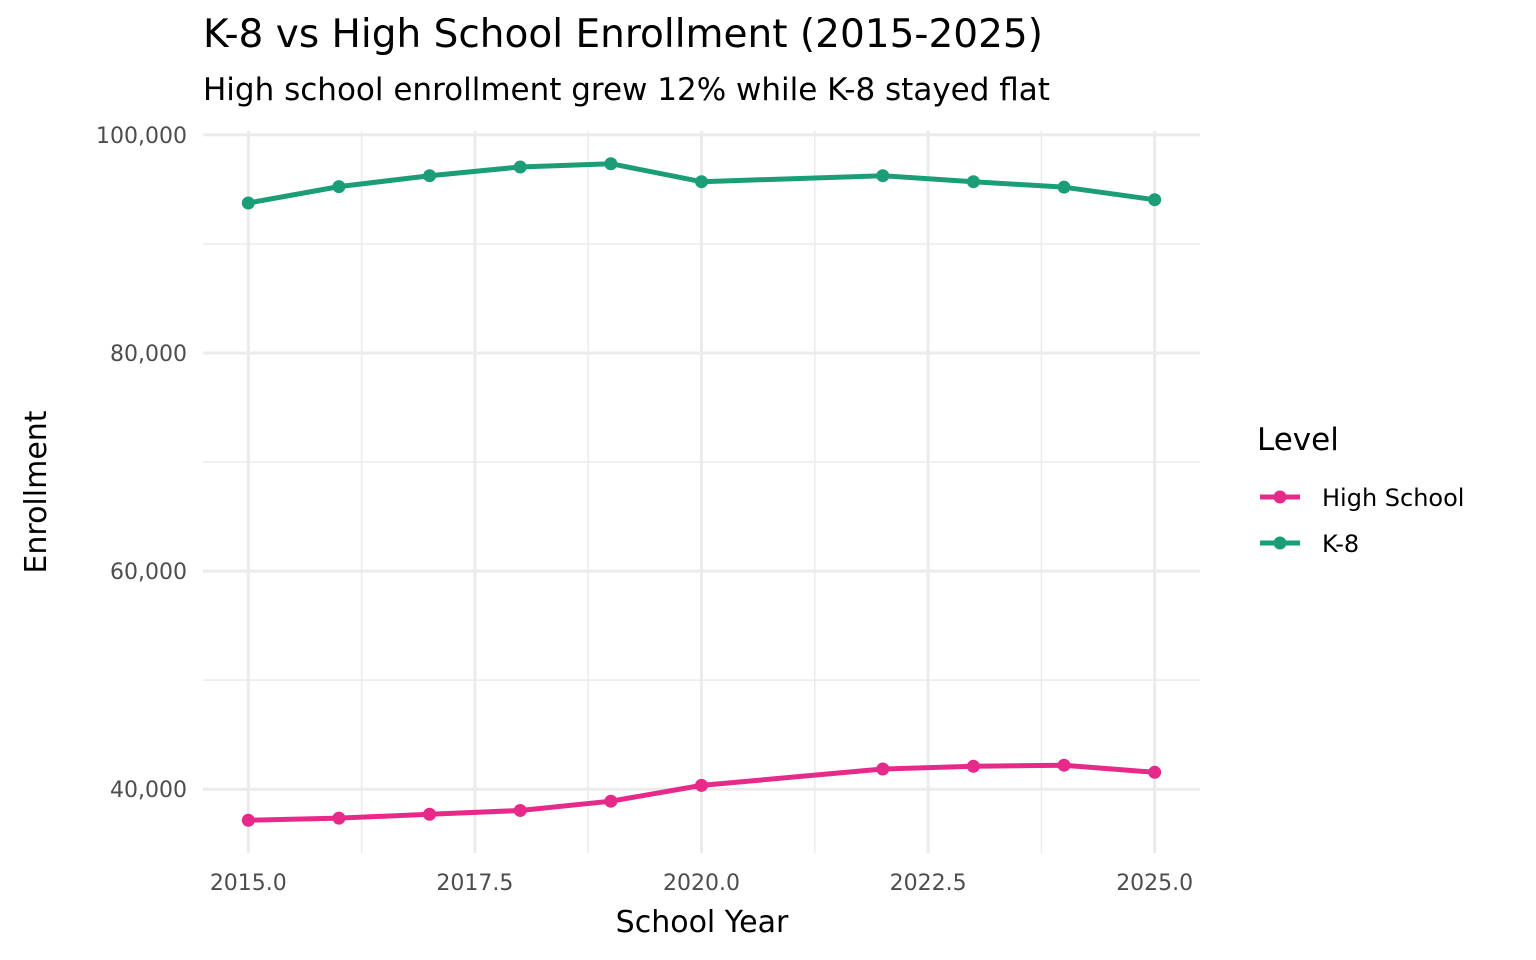  Describe the element at coordinates (1154, 883) in the screenshot. I see `x-tick-label: 2025.0` at that location.